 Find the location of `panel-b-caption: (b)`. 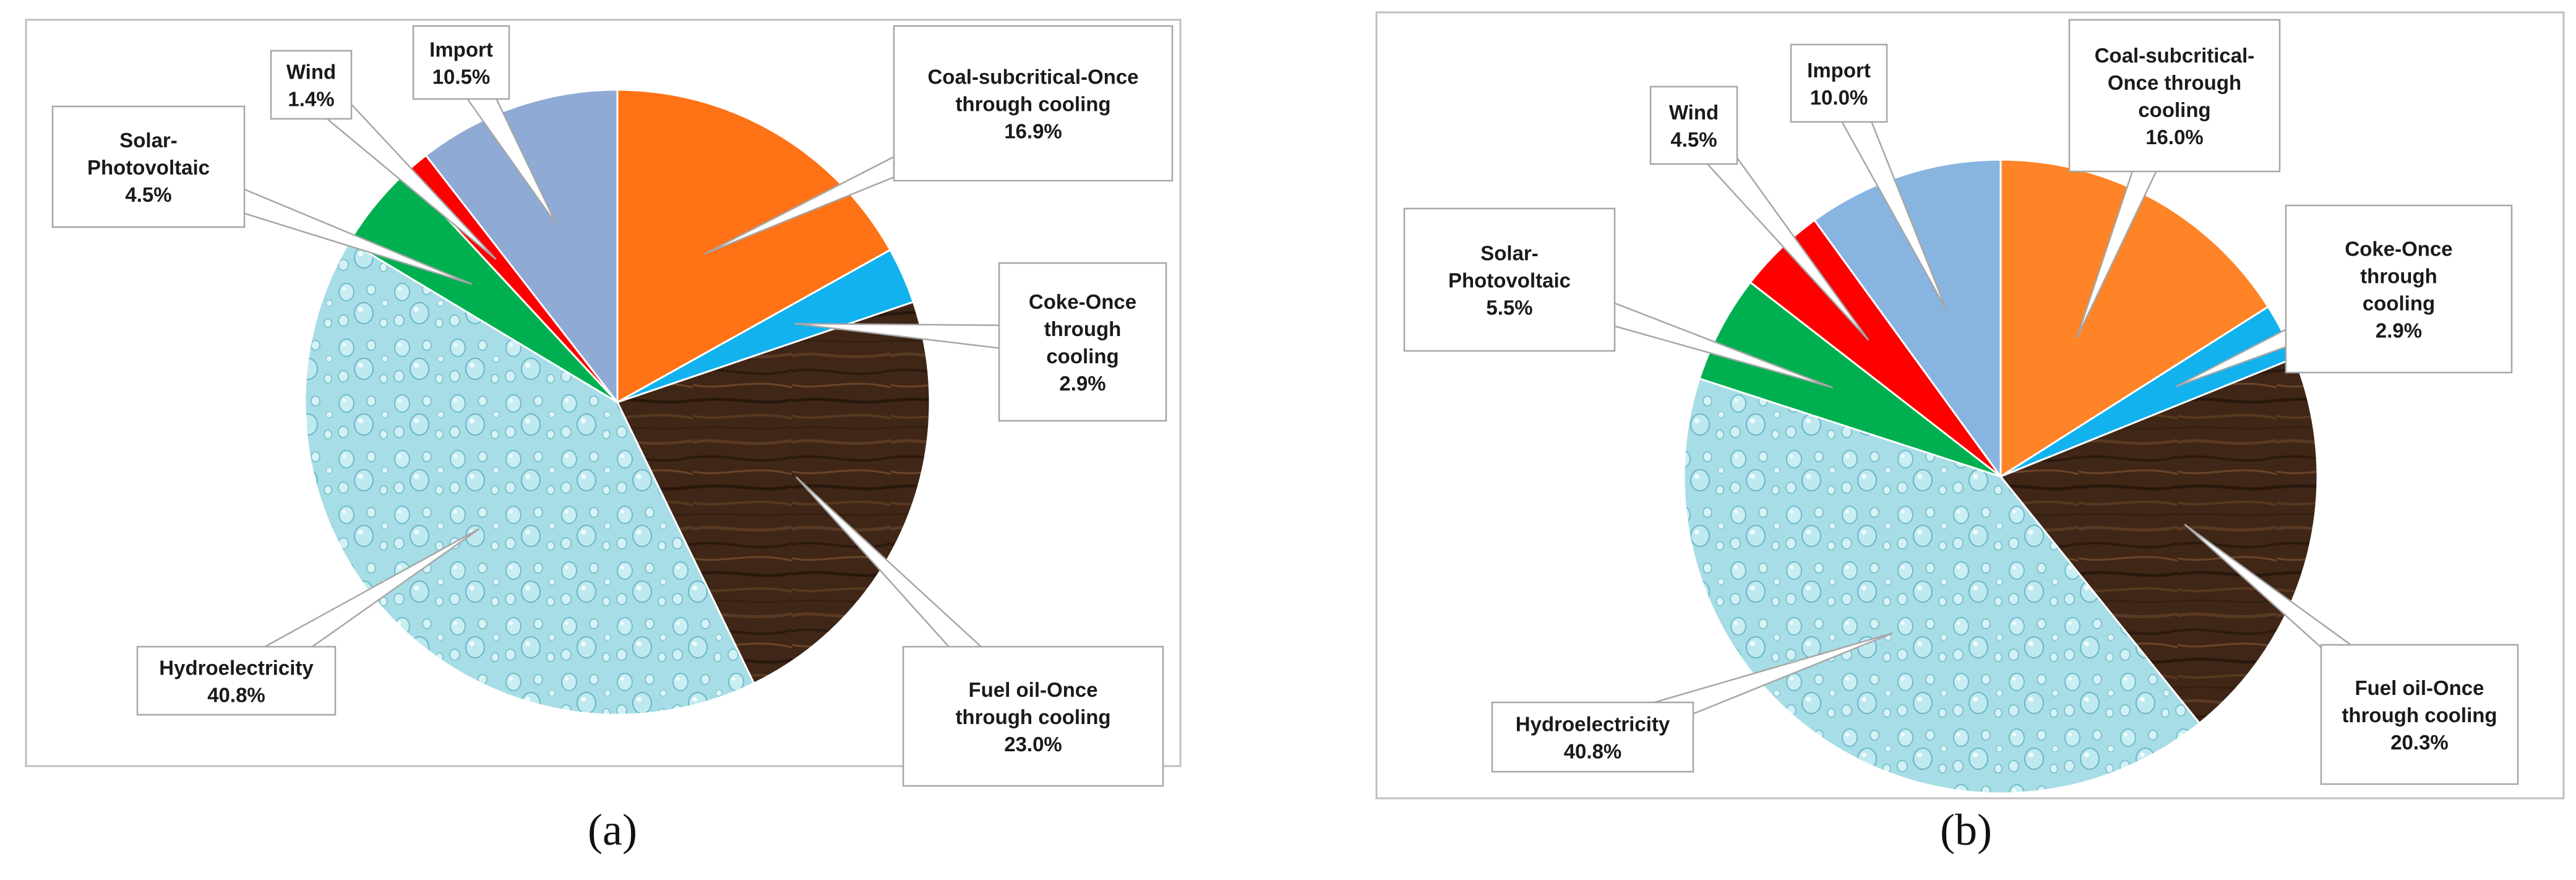

panel-b-caption: (b) is located at coordinates (1966, 830).